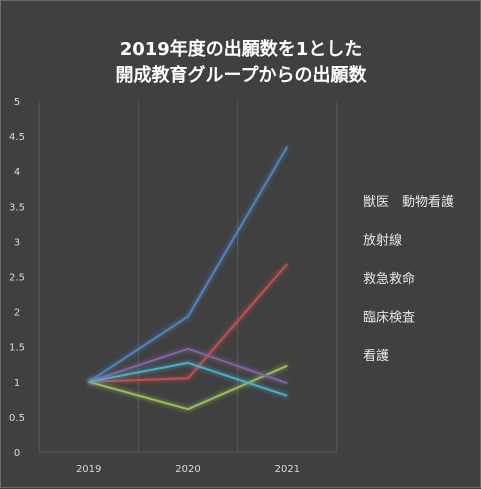  What do you see at coordinates (17, 102) in the screenshot?
I see `y-tick-label: 5` at bounding box center [17, 102].